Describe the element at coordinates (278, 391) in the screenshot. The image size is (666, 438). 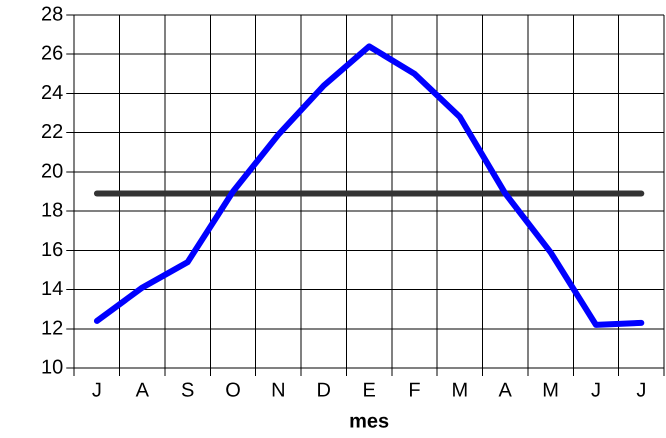
I see `x-tick-label: N` at that location.